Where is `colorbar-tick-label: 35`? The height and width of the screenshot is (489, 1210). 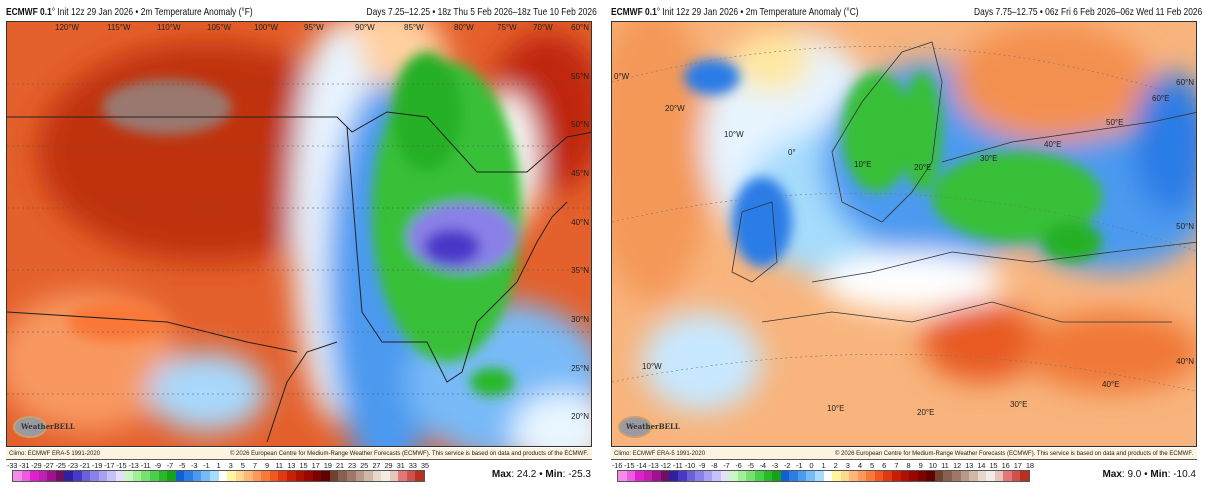
colorbar-tick-label: 35 is located at coordinates (424, 465).